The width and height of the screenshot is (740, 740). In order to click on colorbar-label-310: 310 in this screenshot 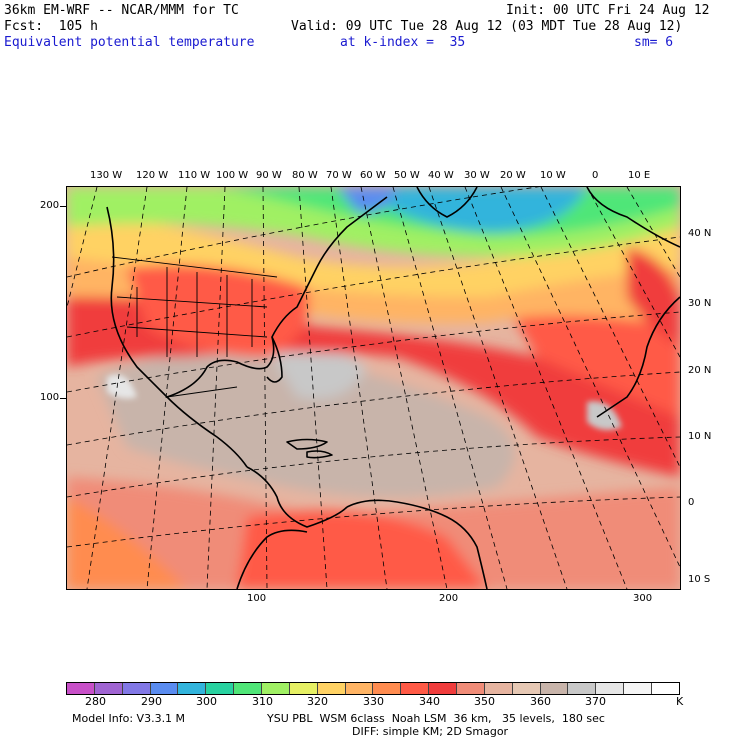, I will do `click(262, 701)`.